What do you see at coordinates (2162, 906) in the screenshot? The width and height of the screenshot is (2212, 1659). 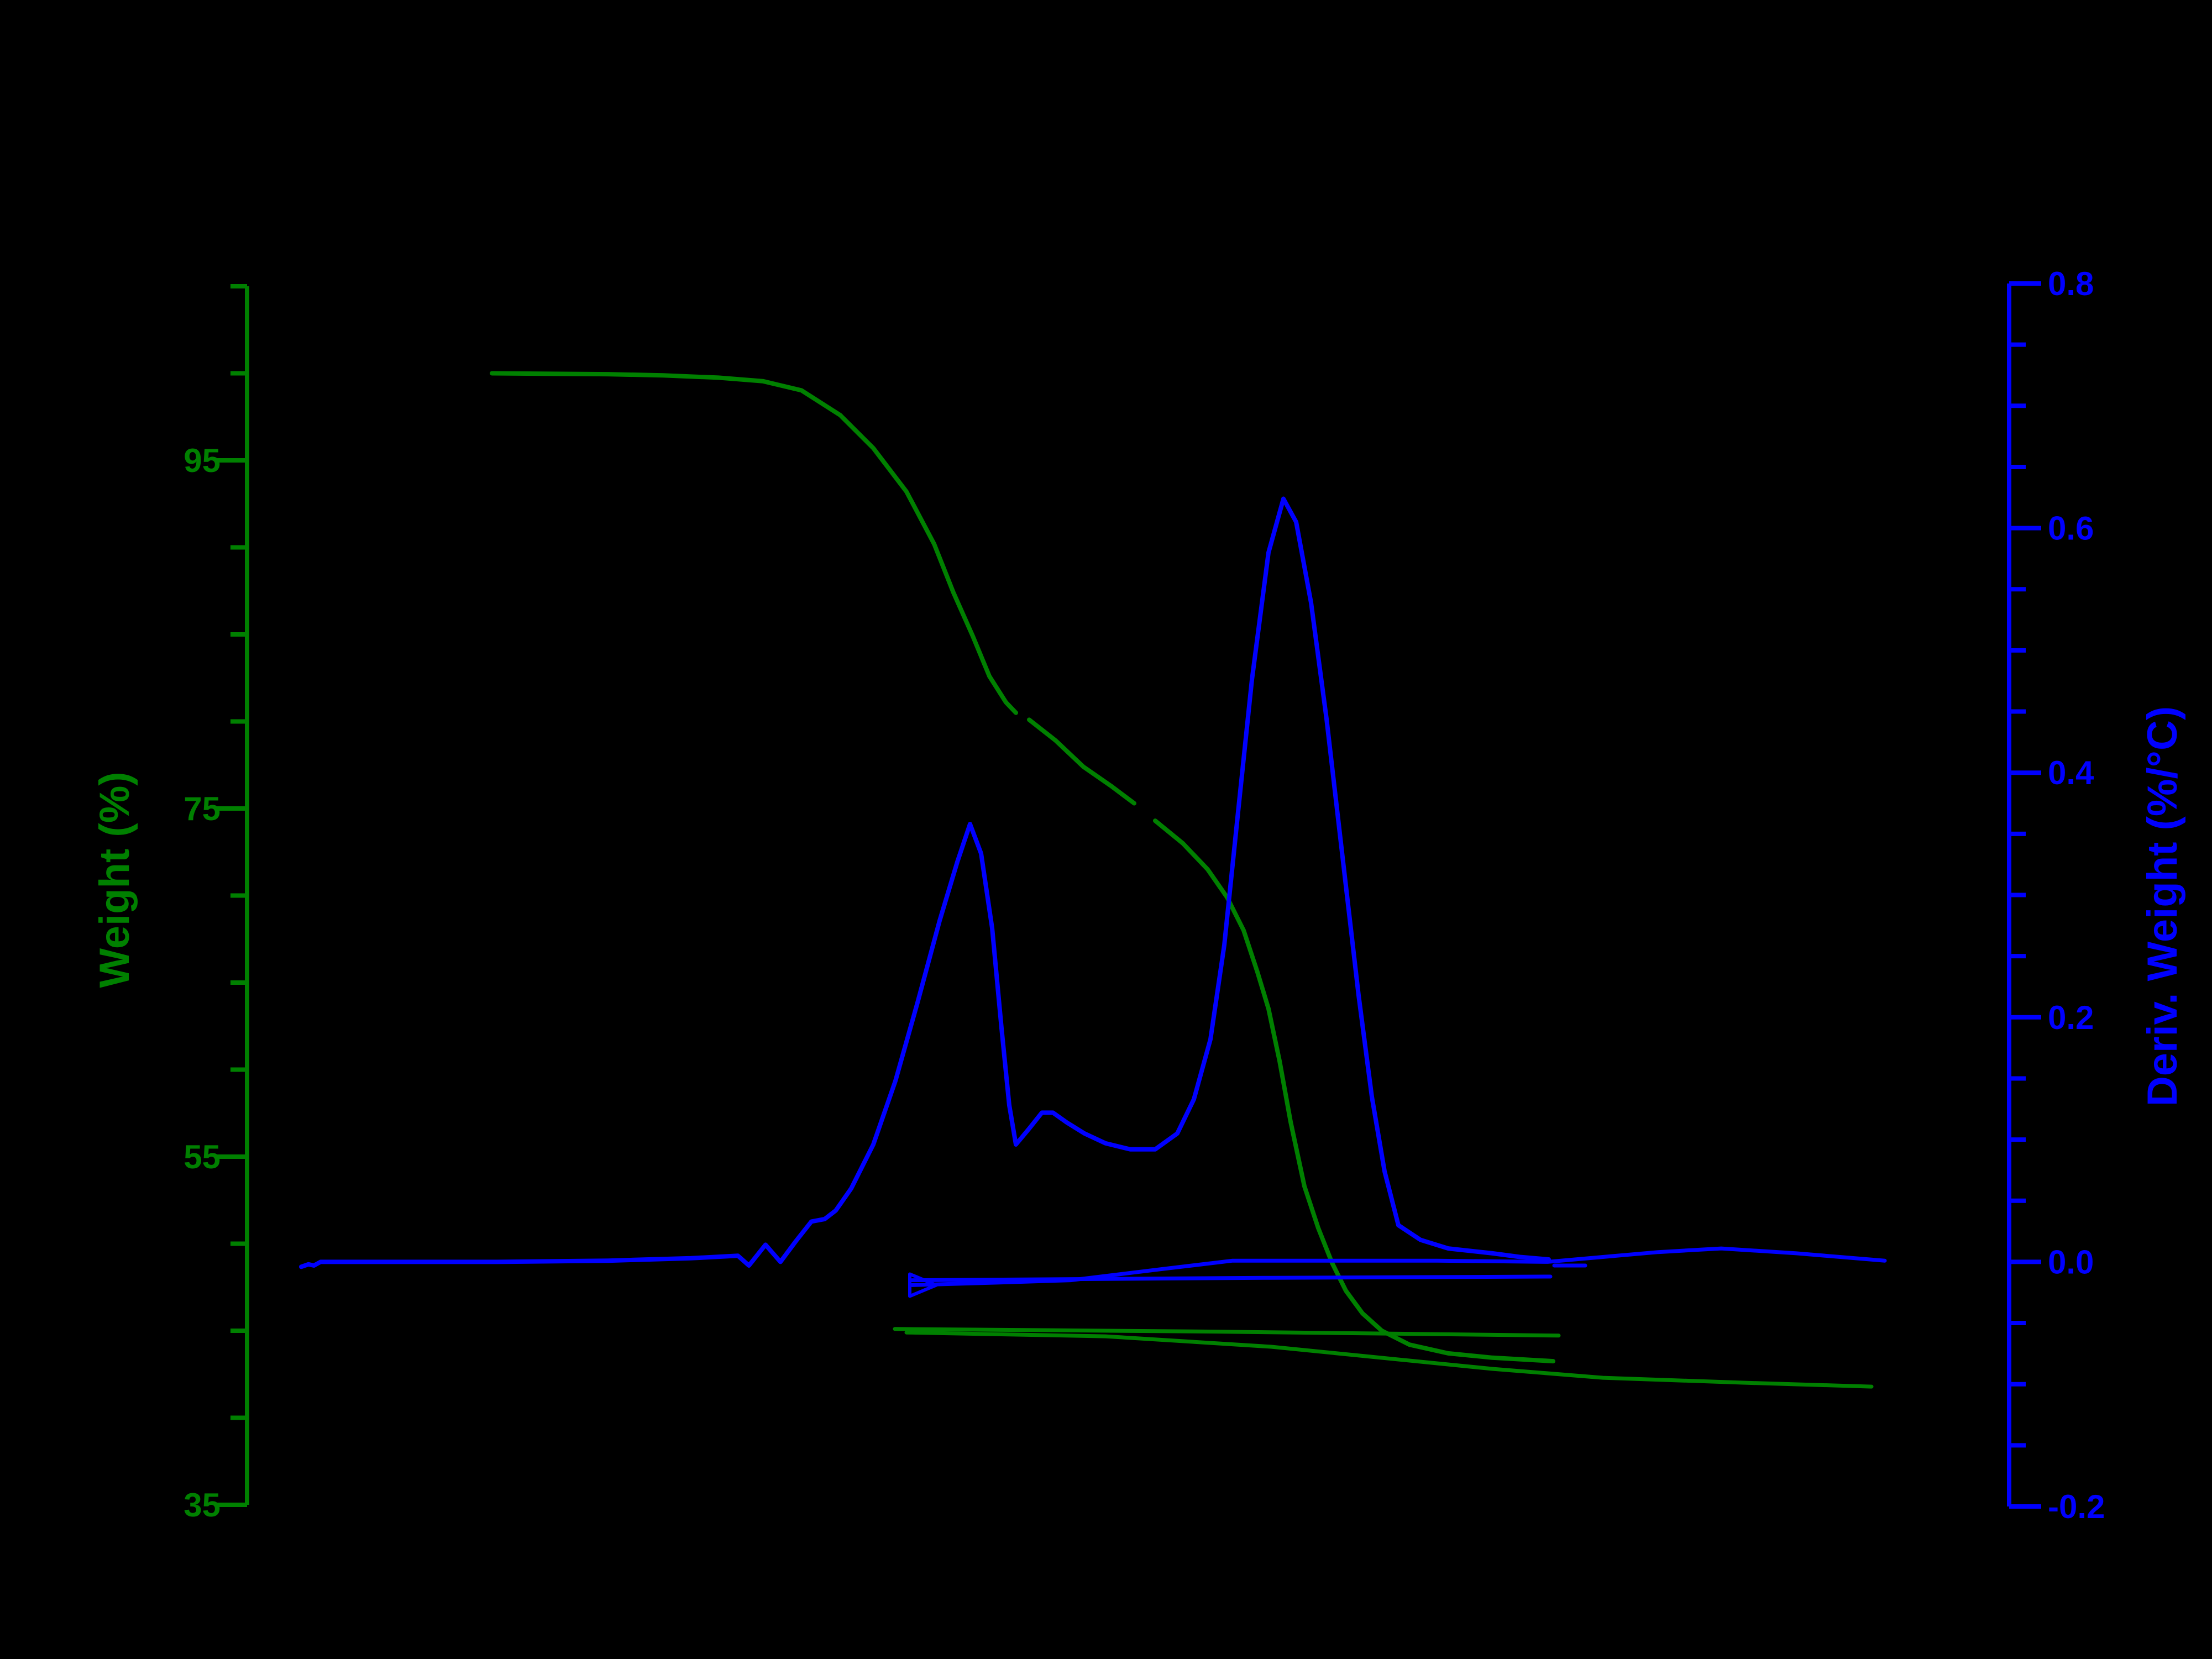 I see `right-axis-title: Deriv. Weight (%/°C)` at bounding box center [2162, 906].